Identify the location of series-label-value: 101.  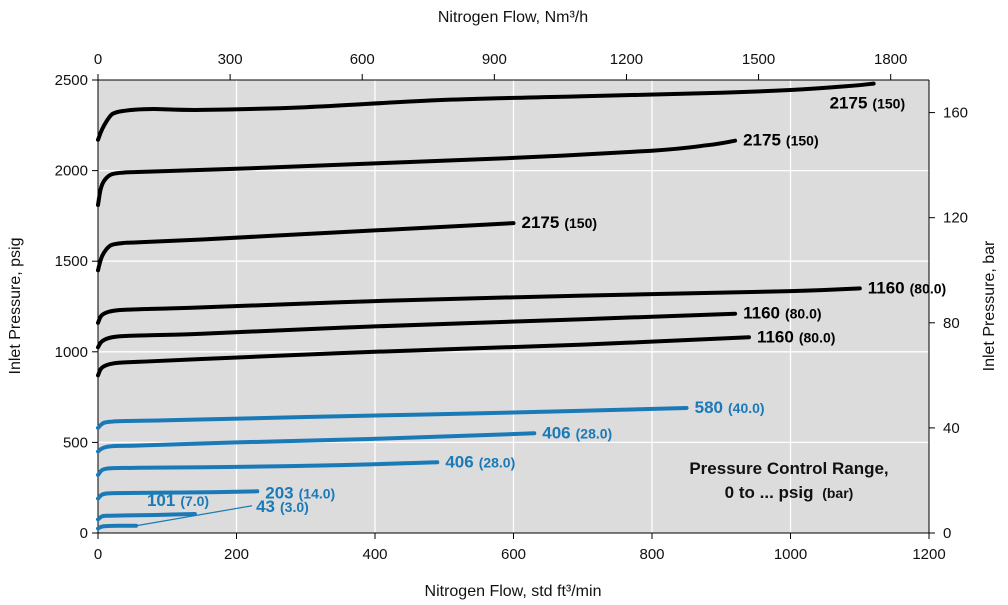
(161, 500).